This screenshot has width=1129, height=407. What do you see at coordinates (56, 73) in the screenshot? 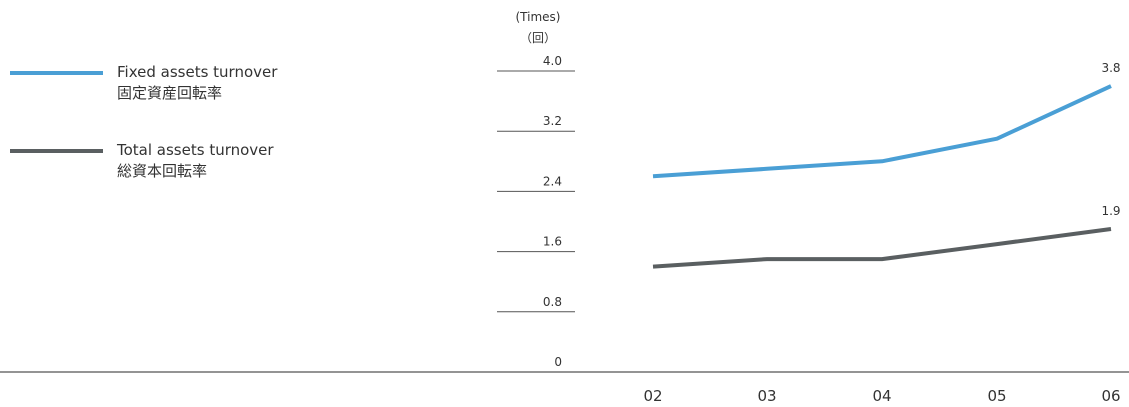
I see `legend-swatch-fixed-assets` at bounding box center [56, 73].